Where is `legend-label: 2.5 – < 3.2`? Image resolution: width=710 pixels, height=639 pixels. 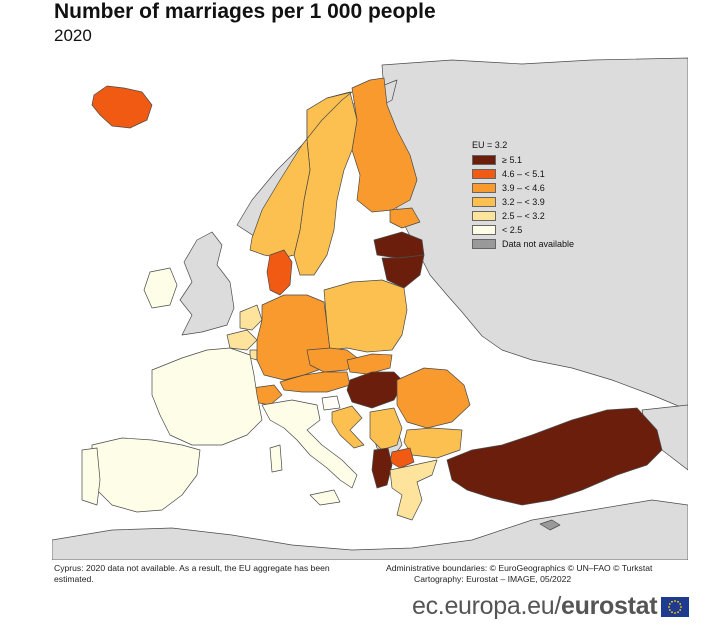
legend-label: 2.5 – < 3.2 is located at coordinates (523, 216).